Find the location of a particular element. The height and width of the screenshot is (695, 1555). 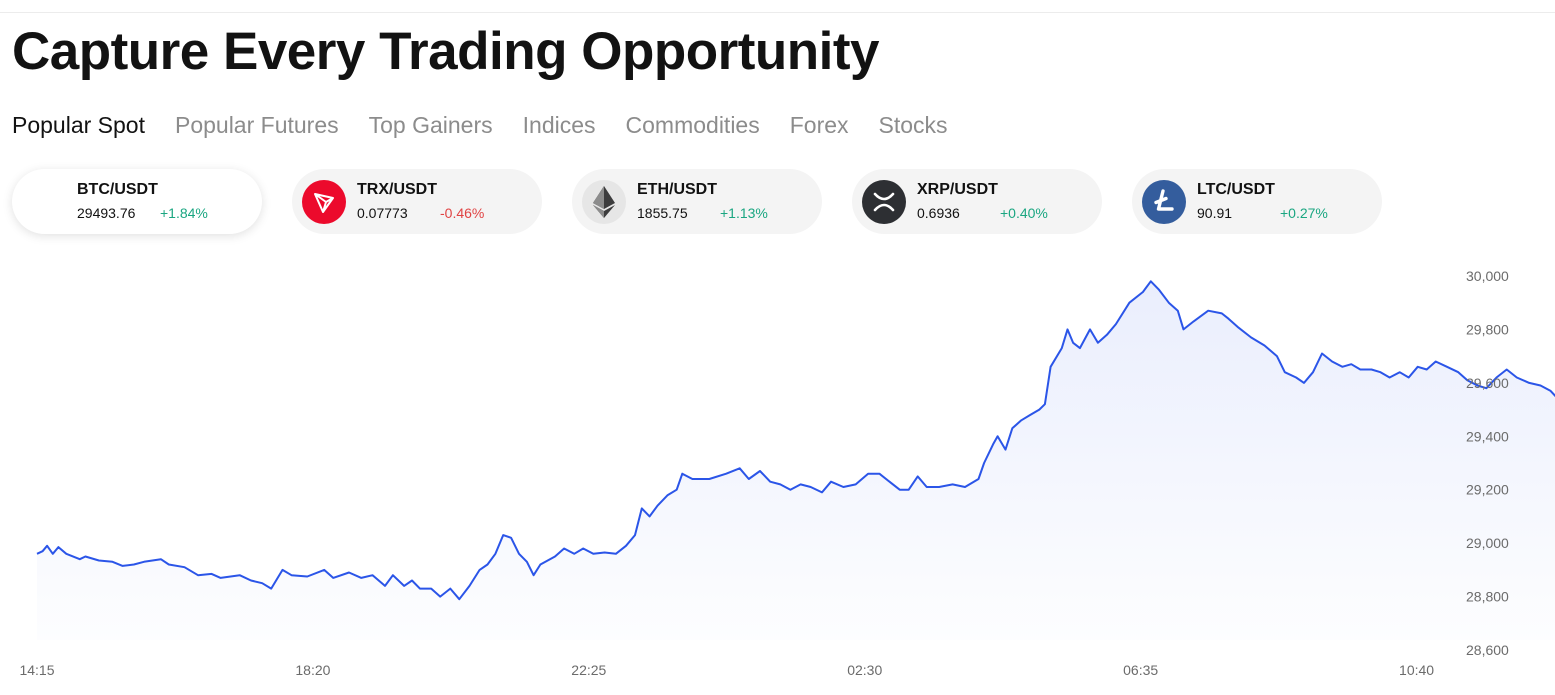

ticker-pair: BTC/USDT is located at coordinates (117, 189).